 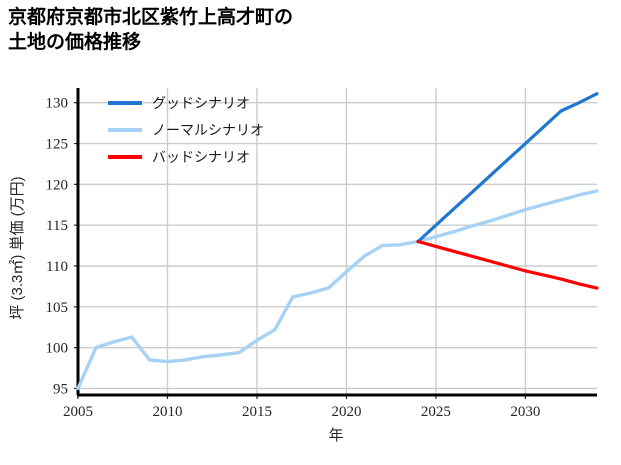 I want to click on legend-label: ノーマルシナリオ, so click(x=208, y=130).